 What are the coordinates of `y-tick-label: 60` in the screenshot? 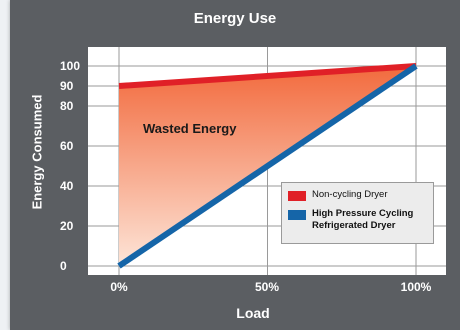 It's located at (67, 146).